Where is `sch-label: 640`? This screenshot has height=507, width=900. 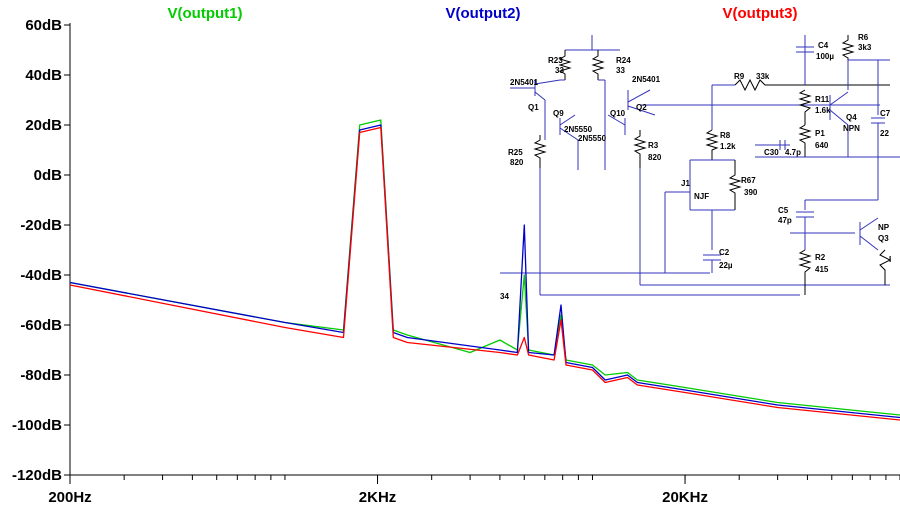
sch-label: 640 is located at coordinates (822, 145).